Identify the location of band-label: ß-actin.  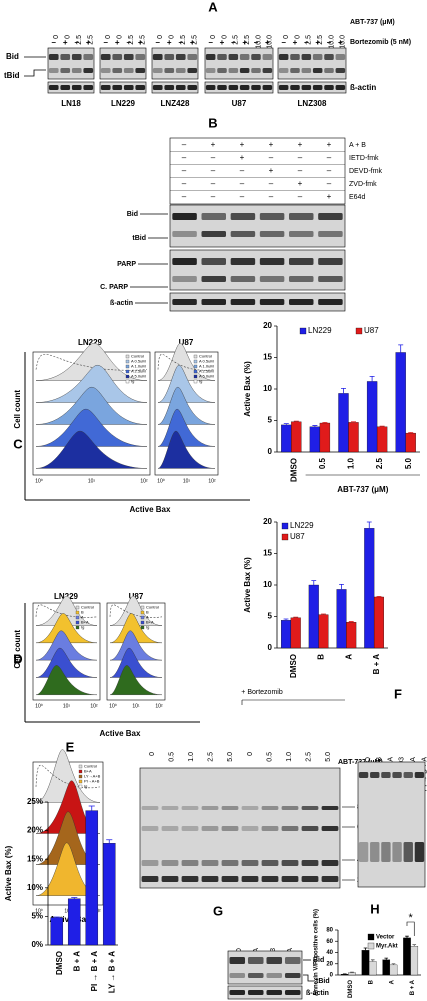
(317, 993).